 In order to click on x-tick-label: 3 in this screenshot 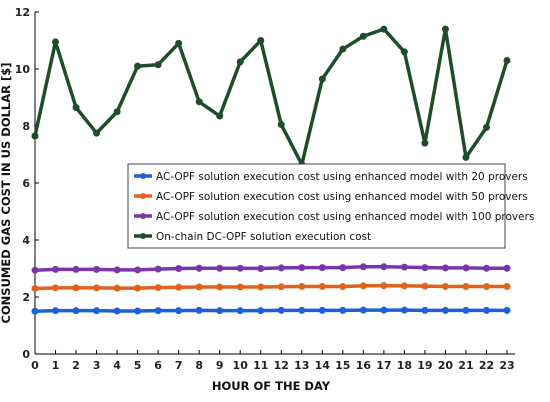, I will do `click(97, 365)`.